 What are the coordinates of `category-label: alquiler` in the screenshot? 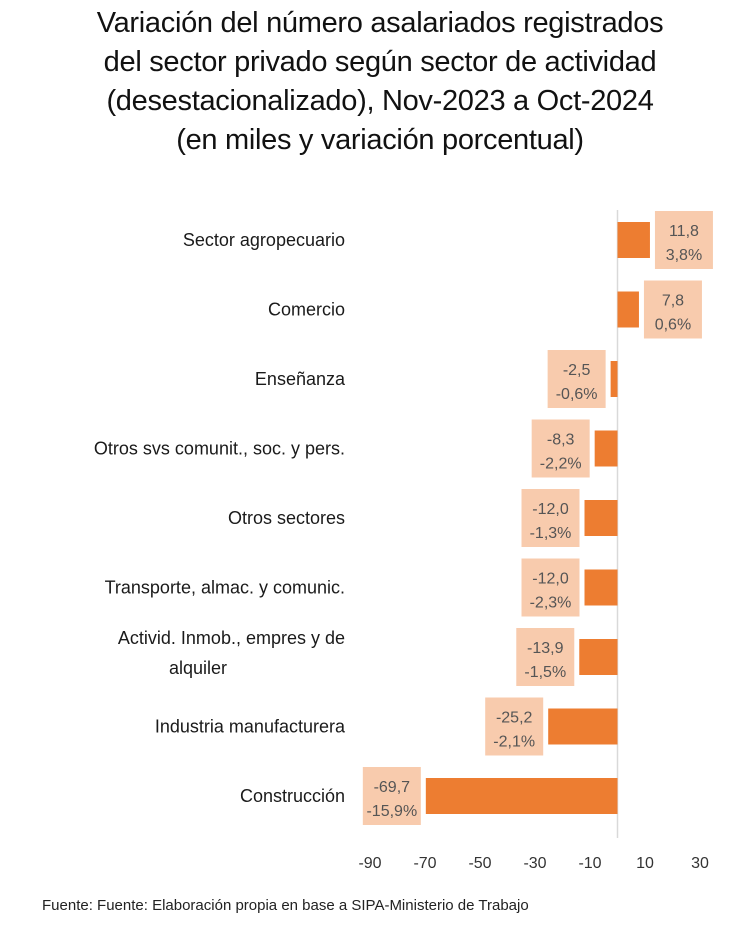 It's located at (198, 668).